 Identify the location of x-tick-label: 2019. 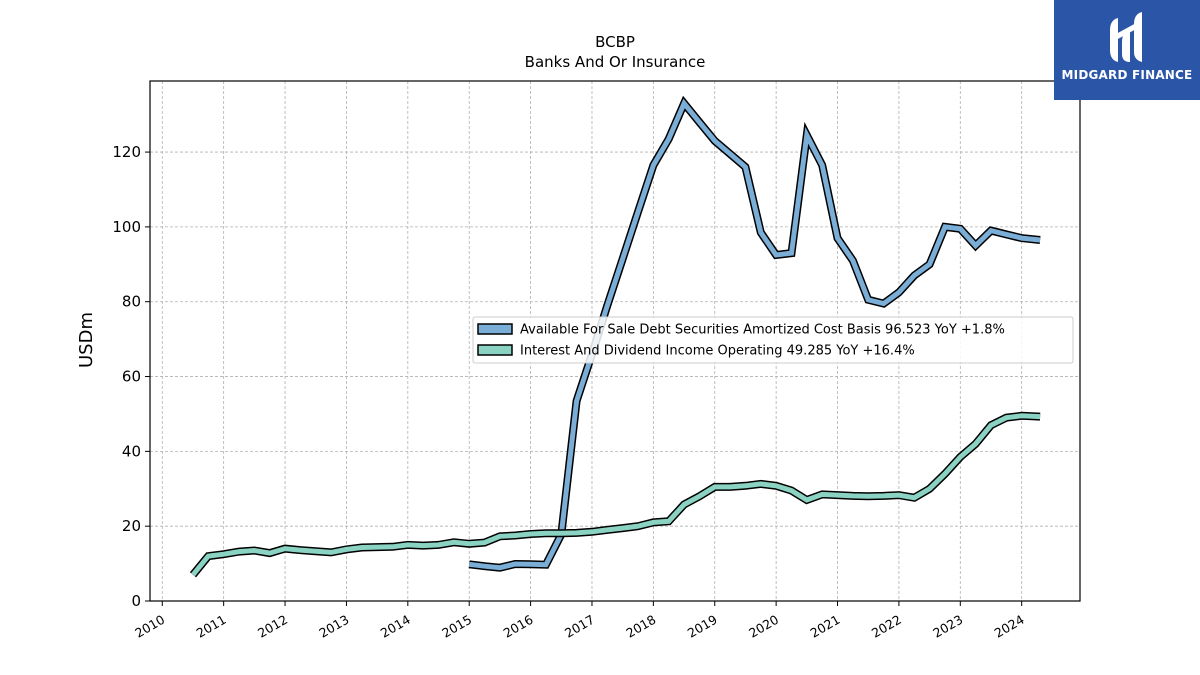
(702, 626).